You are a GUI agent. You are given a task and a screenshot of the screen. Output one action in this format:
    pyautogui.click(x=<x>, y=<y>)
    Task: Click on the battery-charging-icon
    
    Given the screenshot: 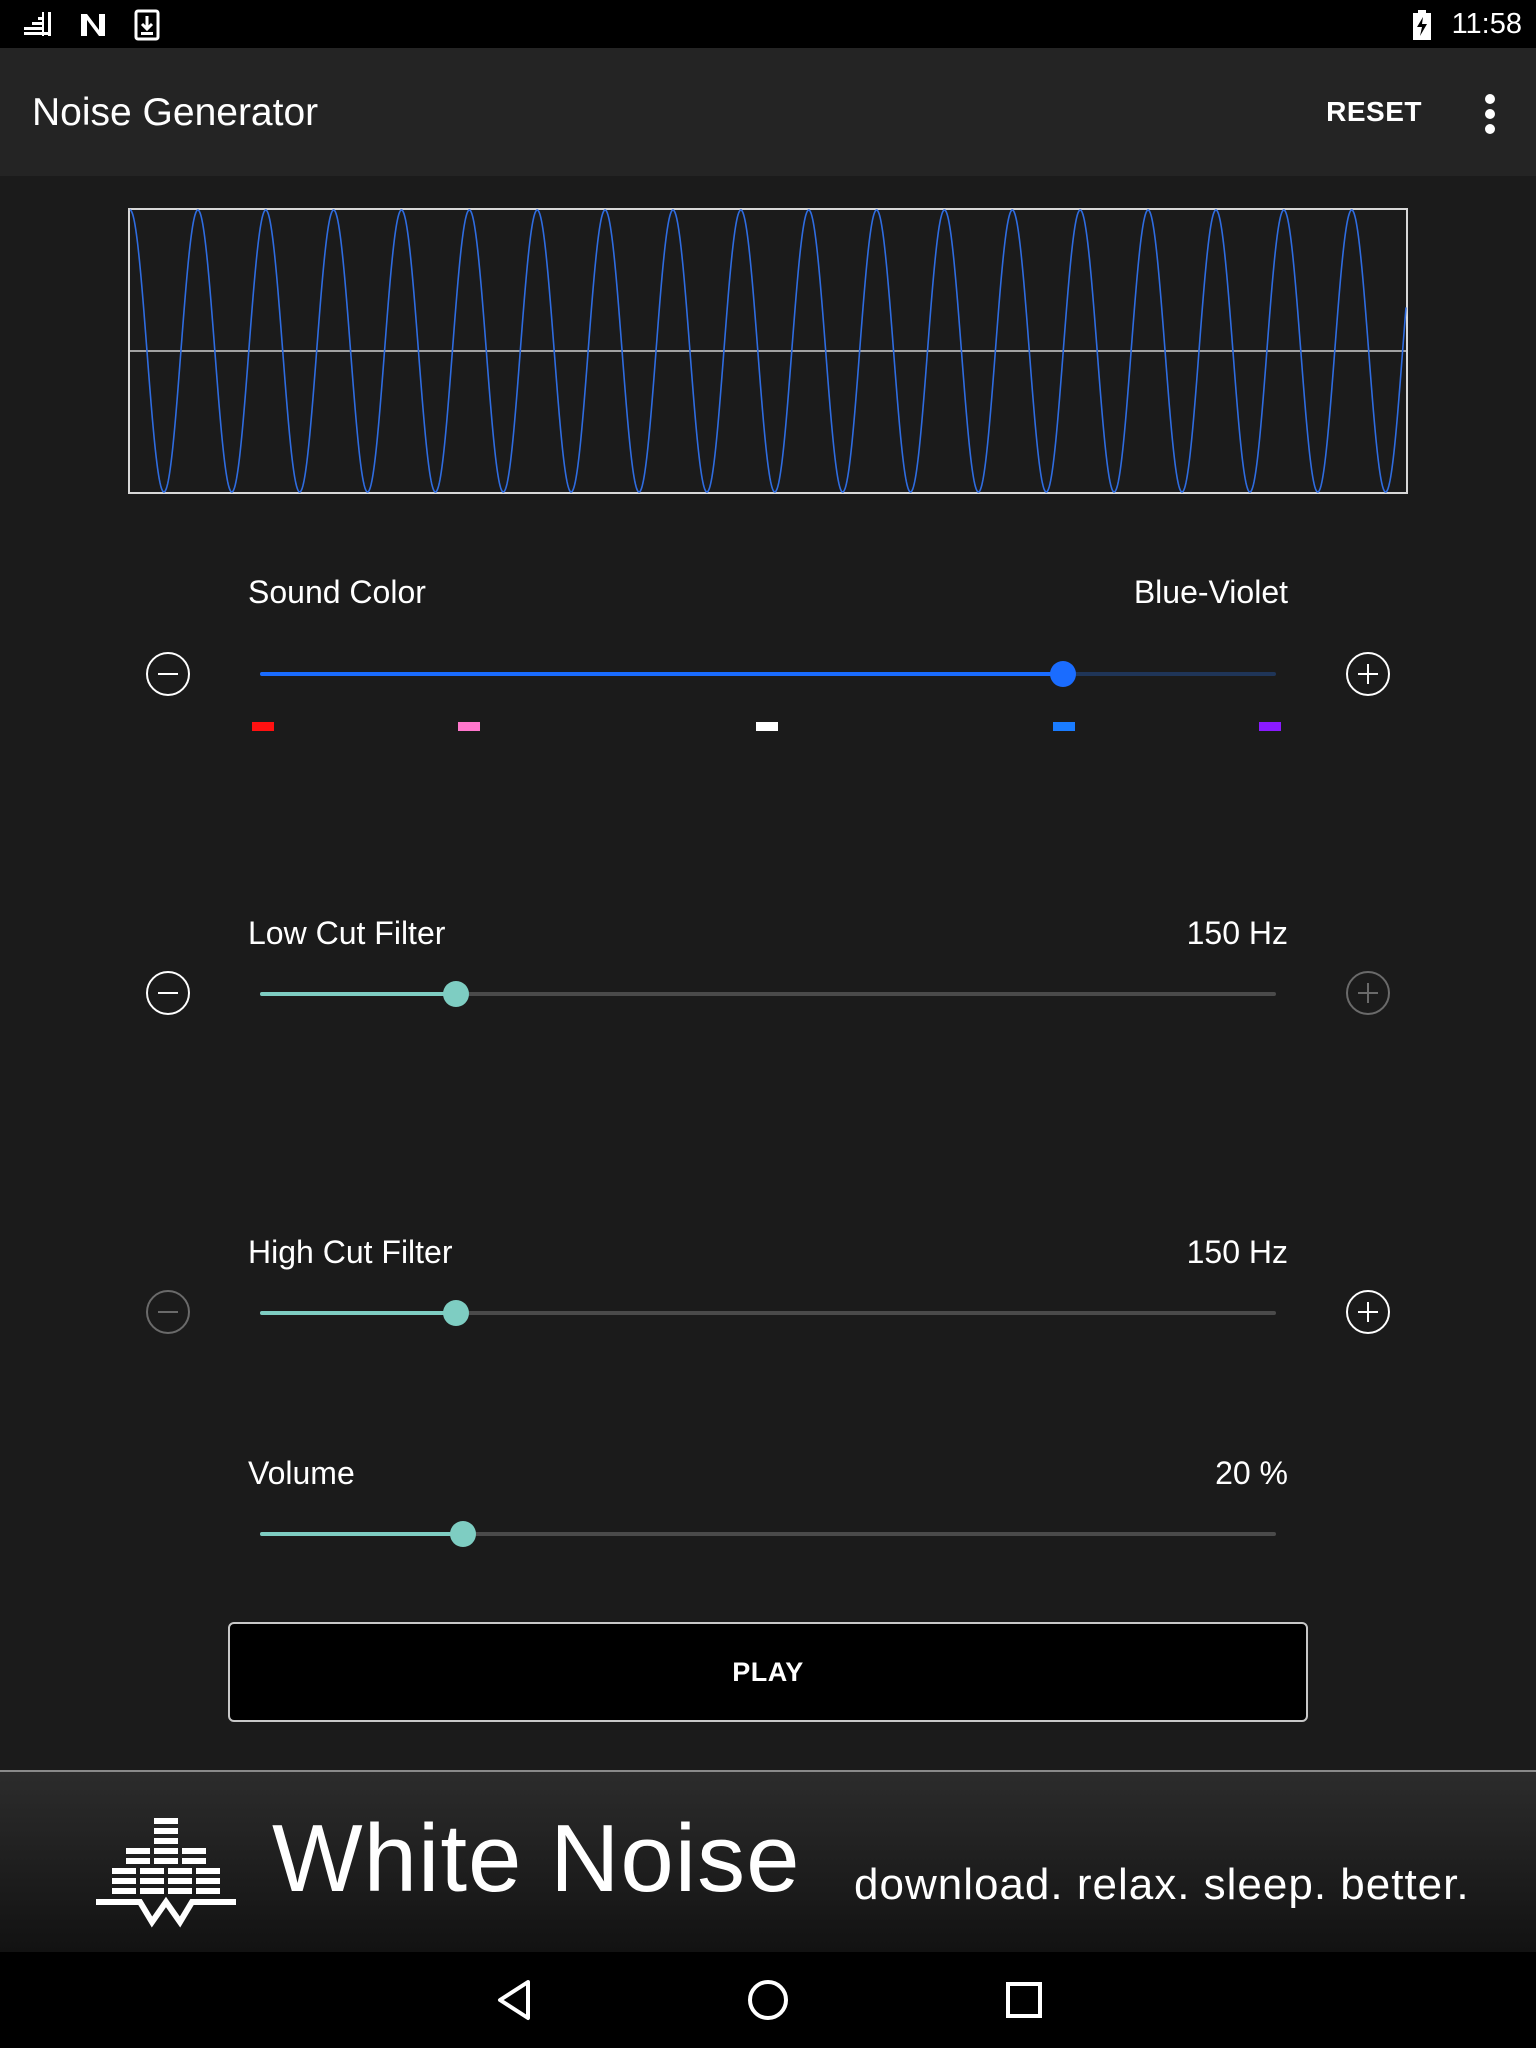 What is the action you would take?
    pyautogui.click(x=1422, y=25)
    